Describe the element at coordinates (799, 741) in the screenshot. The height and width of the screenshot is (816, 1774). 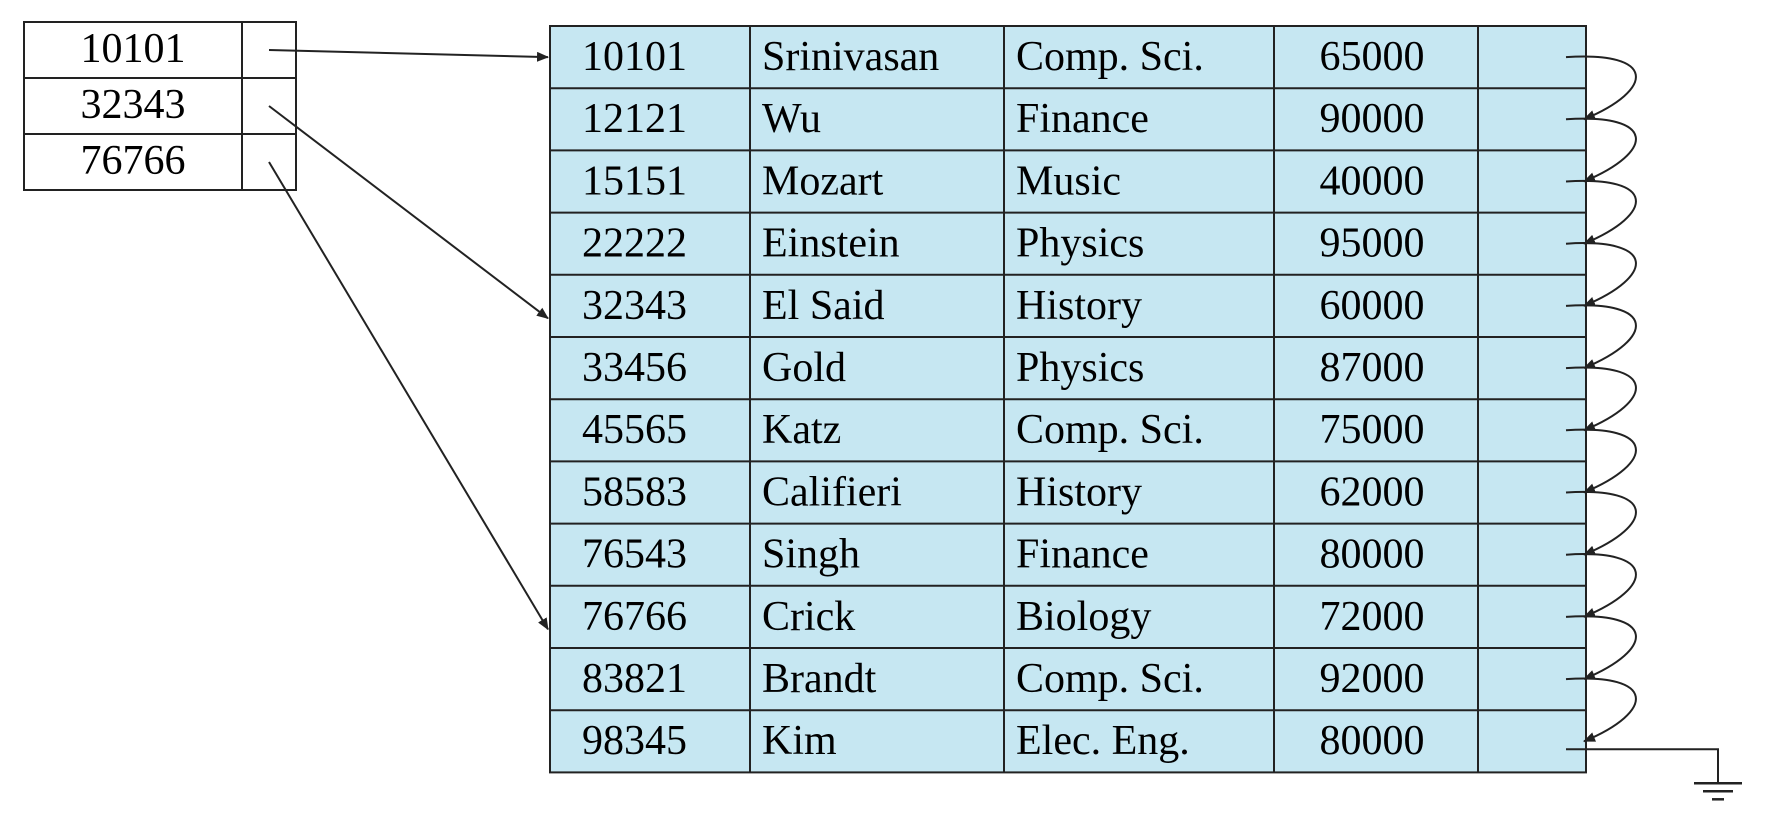
I see `record-name: Kim` at that location.